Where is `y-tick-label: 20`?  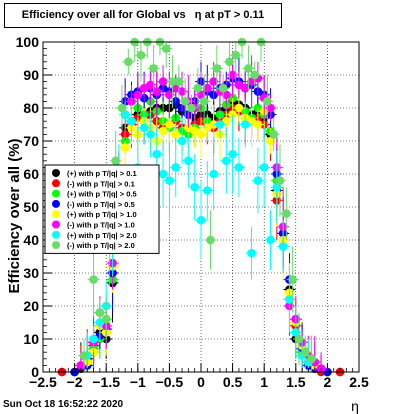
y-tick-label: 20 is located at coordinates (31, 306).